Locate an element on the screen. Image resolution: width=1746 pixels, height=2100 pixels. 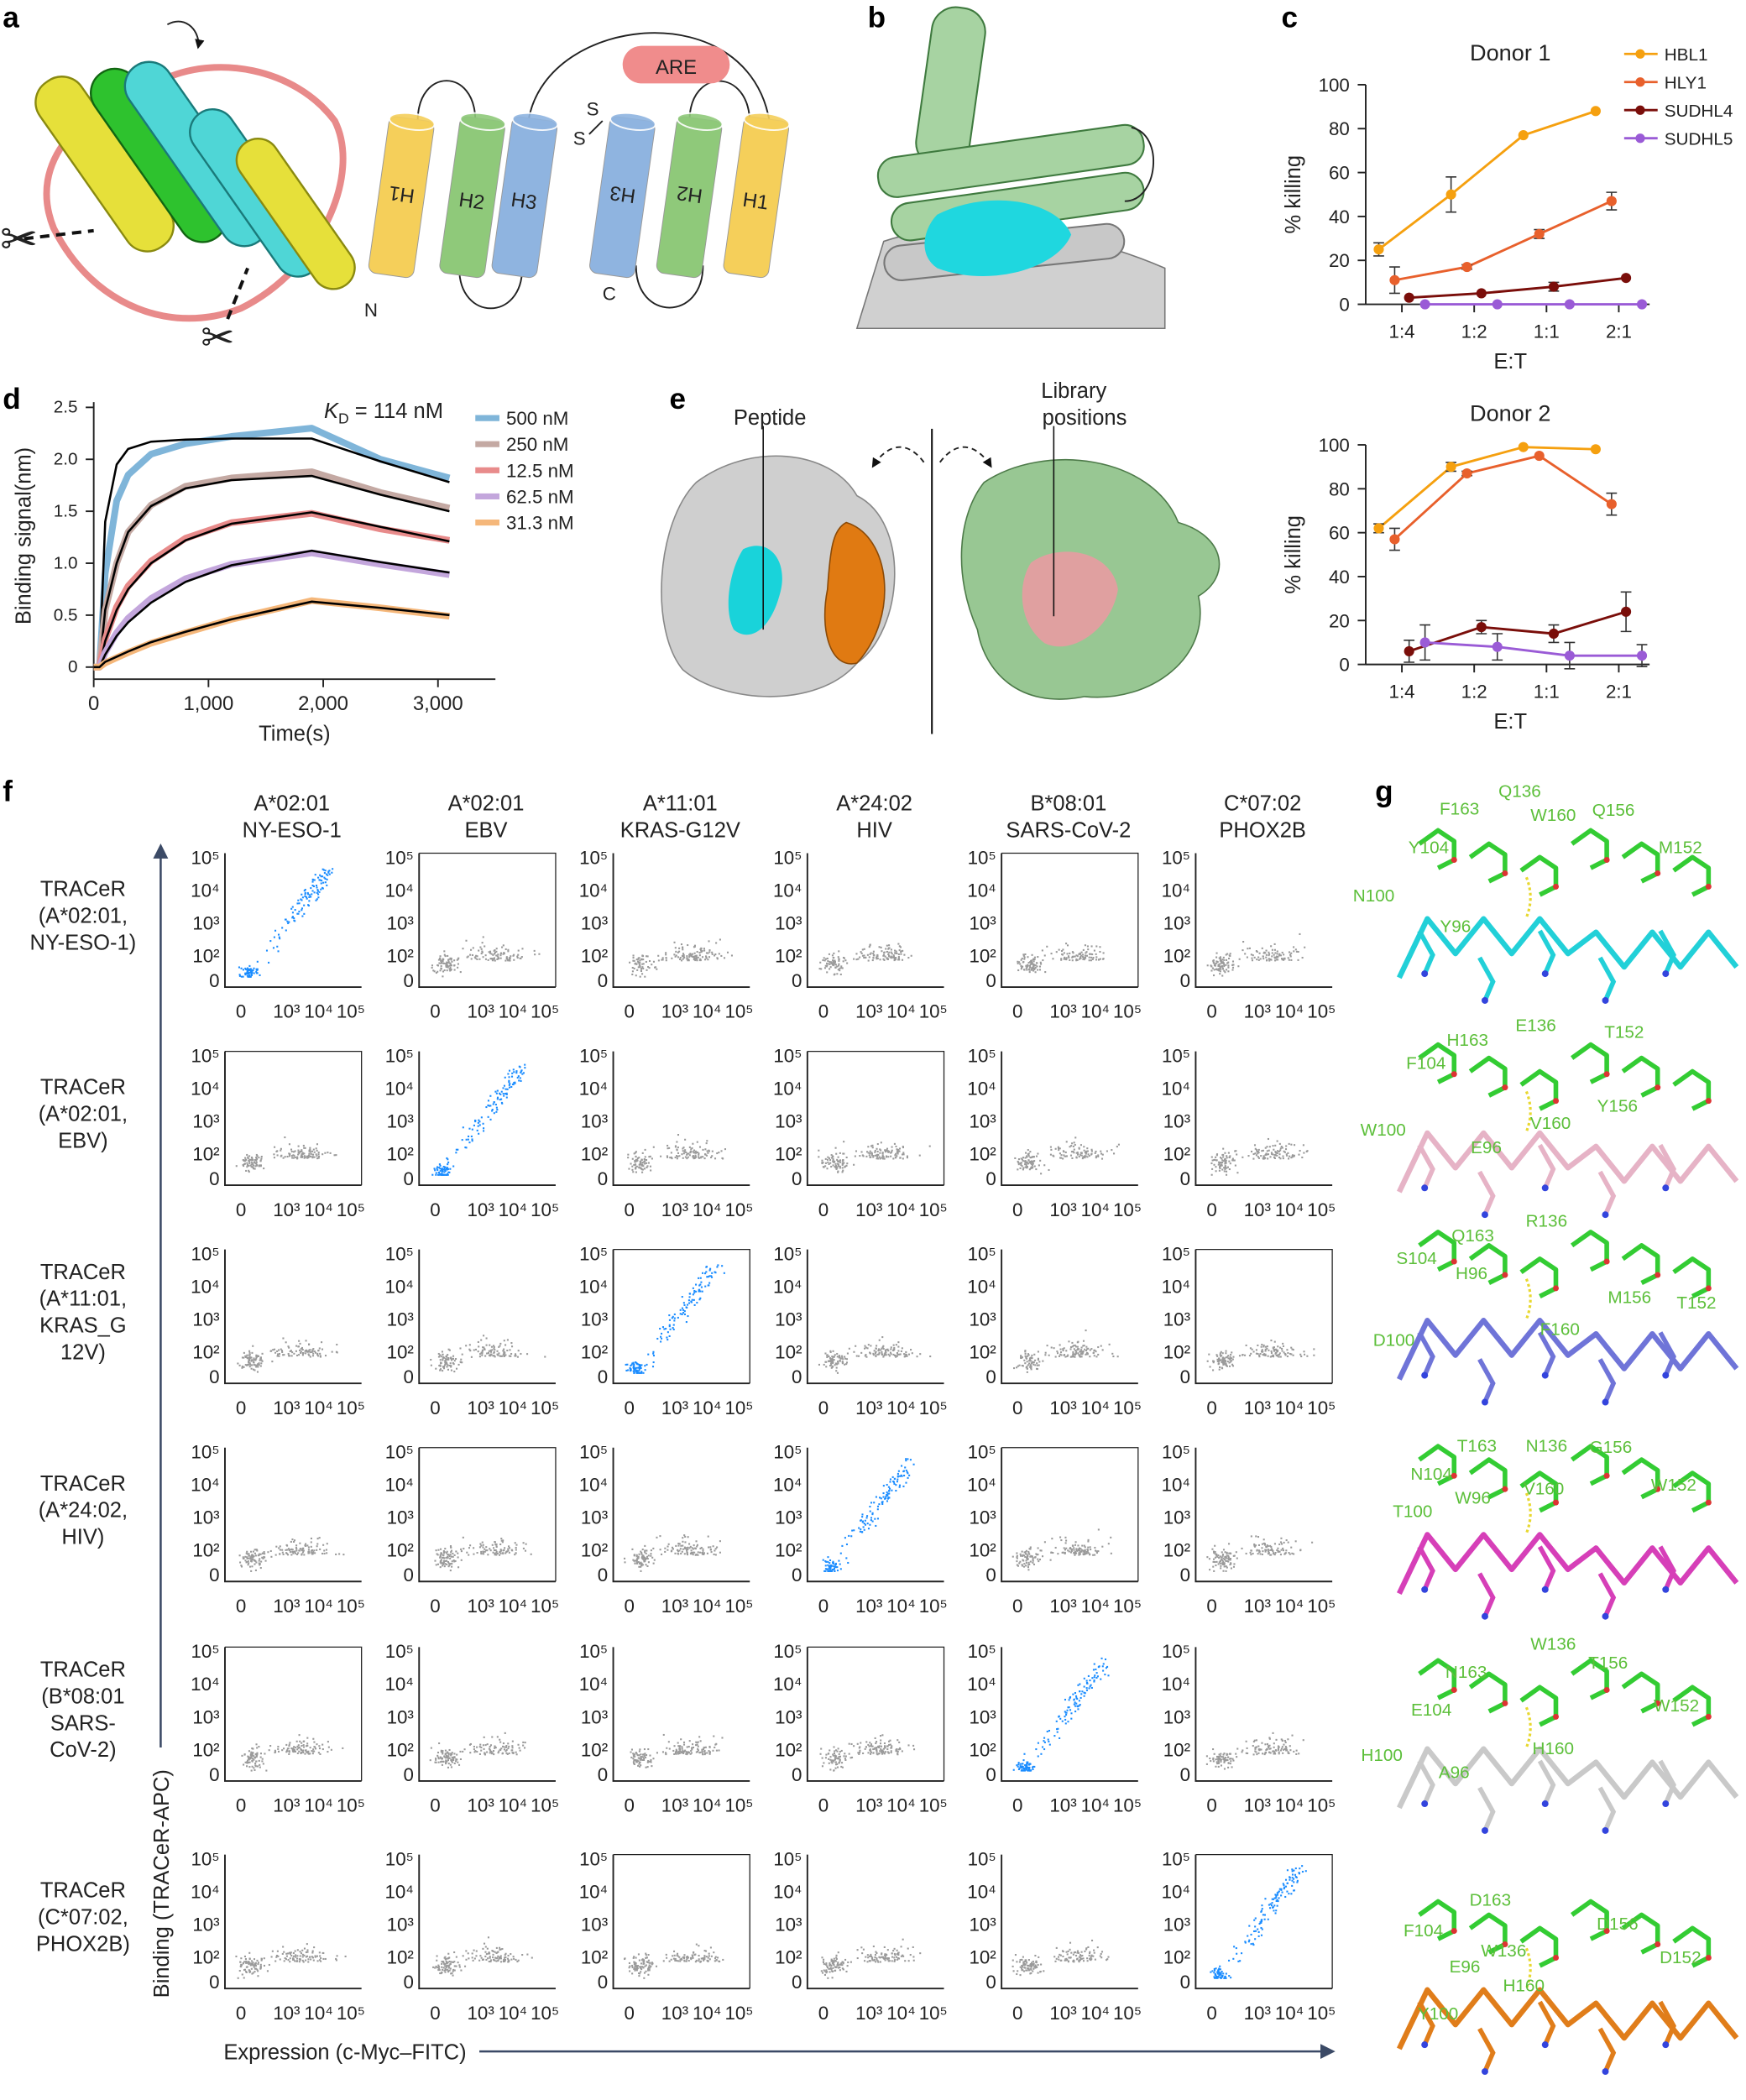
x-tick-label: 1:1 is located at coordinates (1547, 692).